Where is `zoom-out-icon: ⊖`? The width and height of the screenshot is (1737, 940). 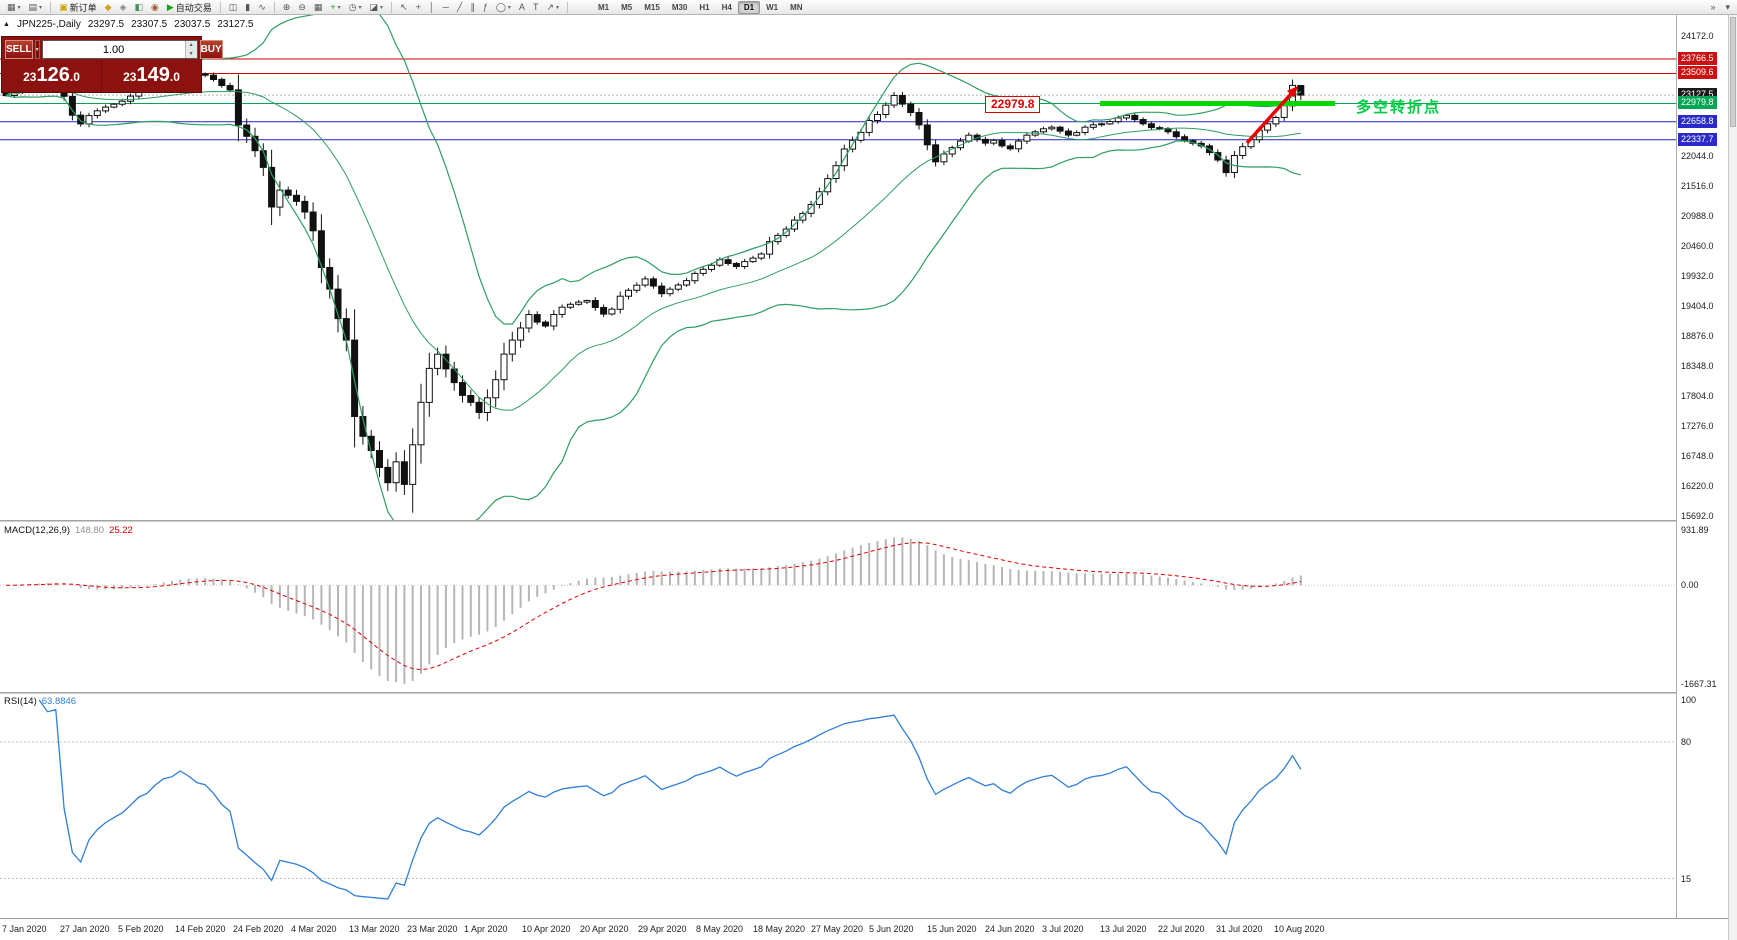
zoom-out-icon: ⊖ is located at coordinates (302, 6).